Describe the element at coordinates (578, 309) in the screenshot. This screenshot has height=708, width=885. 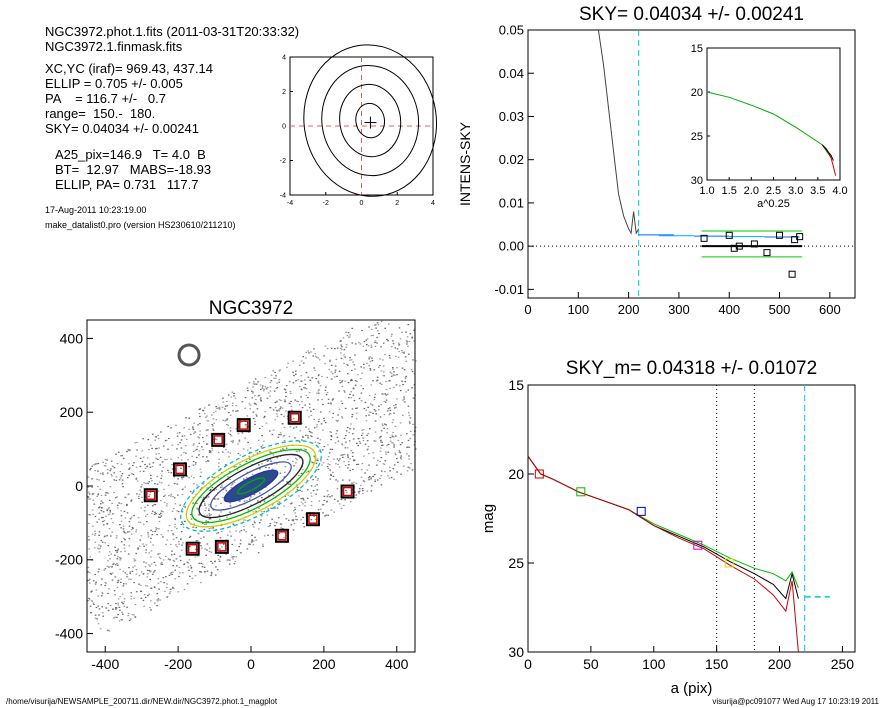
I see `sky-x-label: 100` at that location.